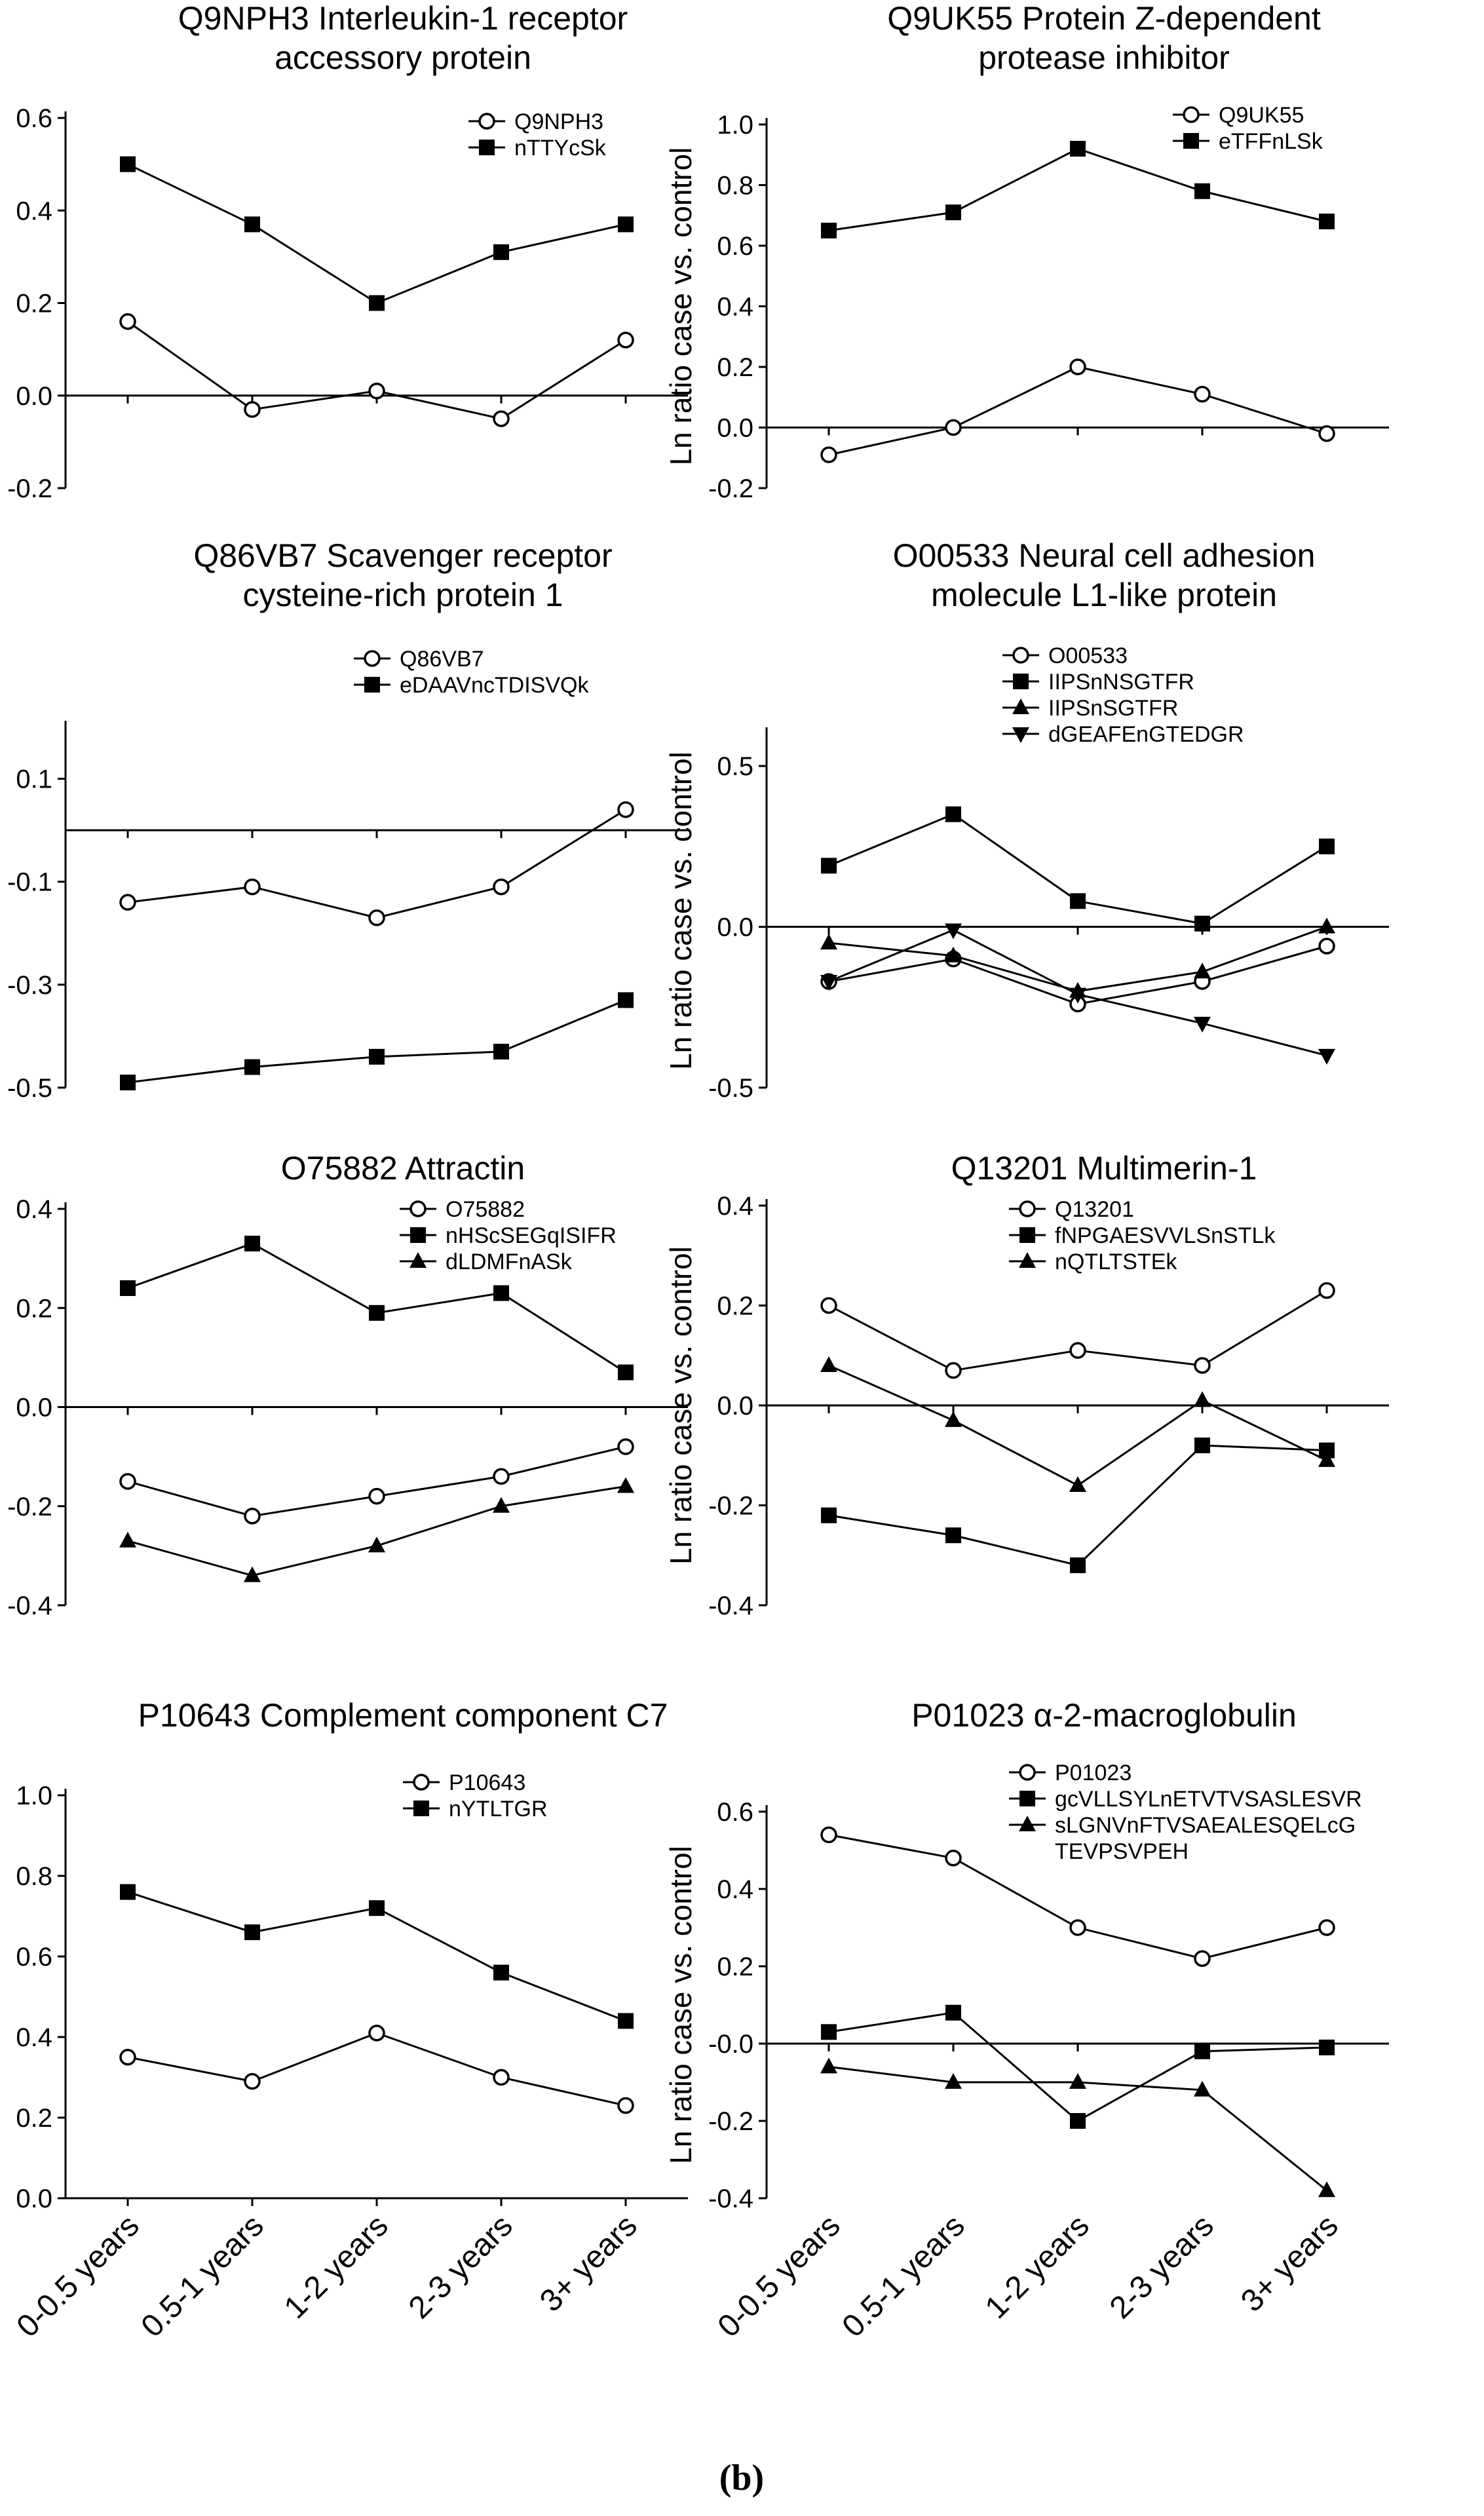 This screenshot has width=1484, height=2516. What do you see at coordinates (1104, 18) in the screenshot?
I see `chart-title-line: Q9UK55 Protein Z-dependent` at bounding box center [1104, 18].